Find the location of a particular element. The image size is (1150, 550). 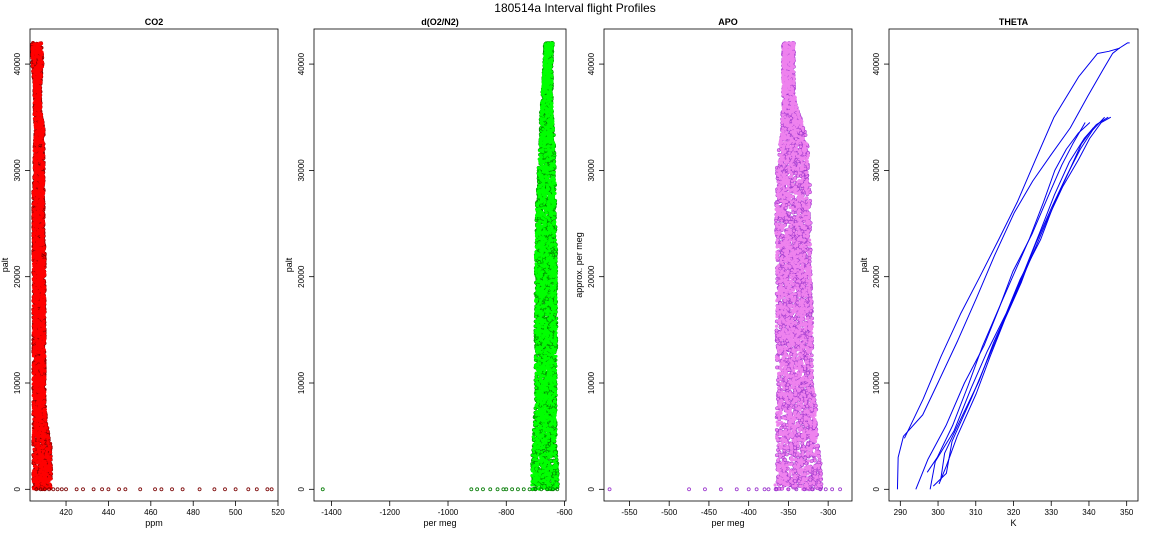

y-tick-label: 30000 is located at coordinates (17, 170).